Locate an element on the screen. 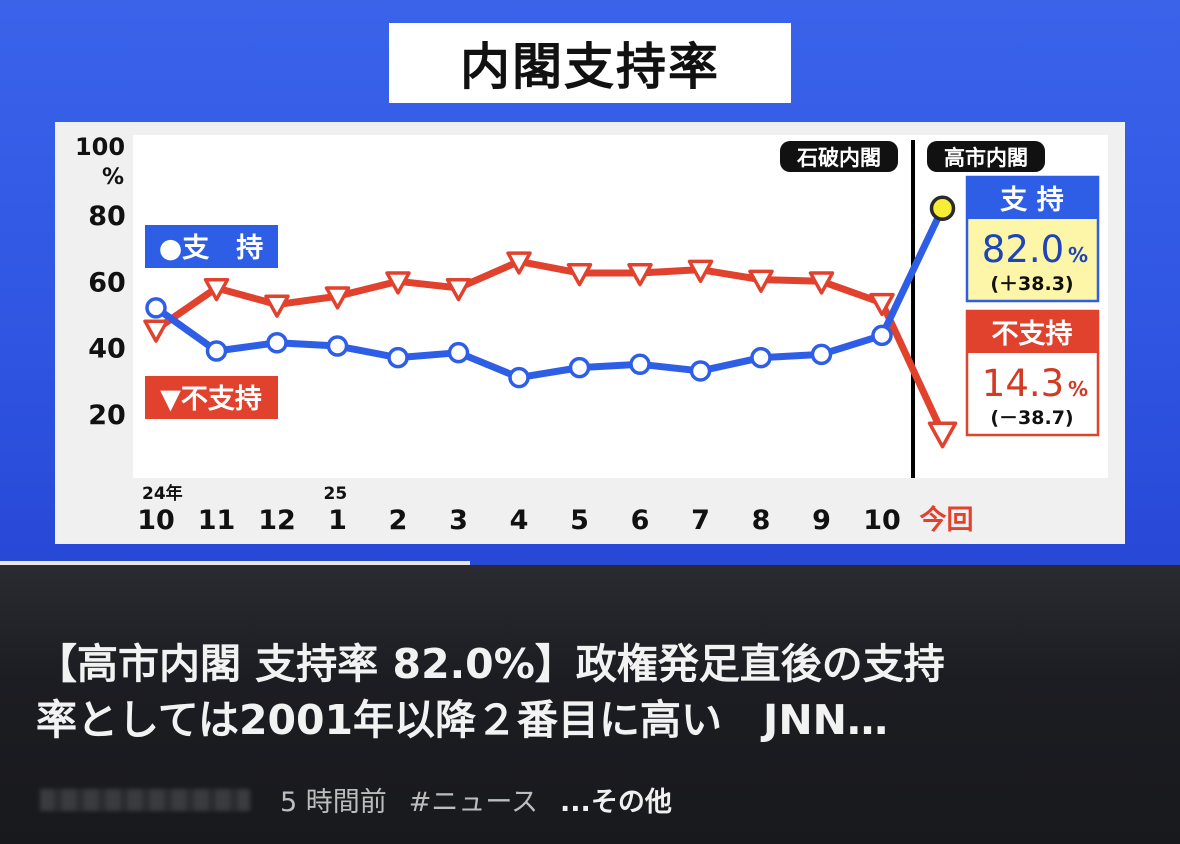 Image resolution: width=1180 pixels, height=844 pixels. callout-support-value: 82.0 is located at coordinates (1023, 249).